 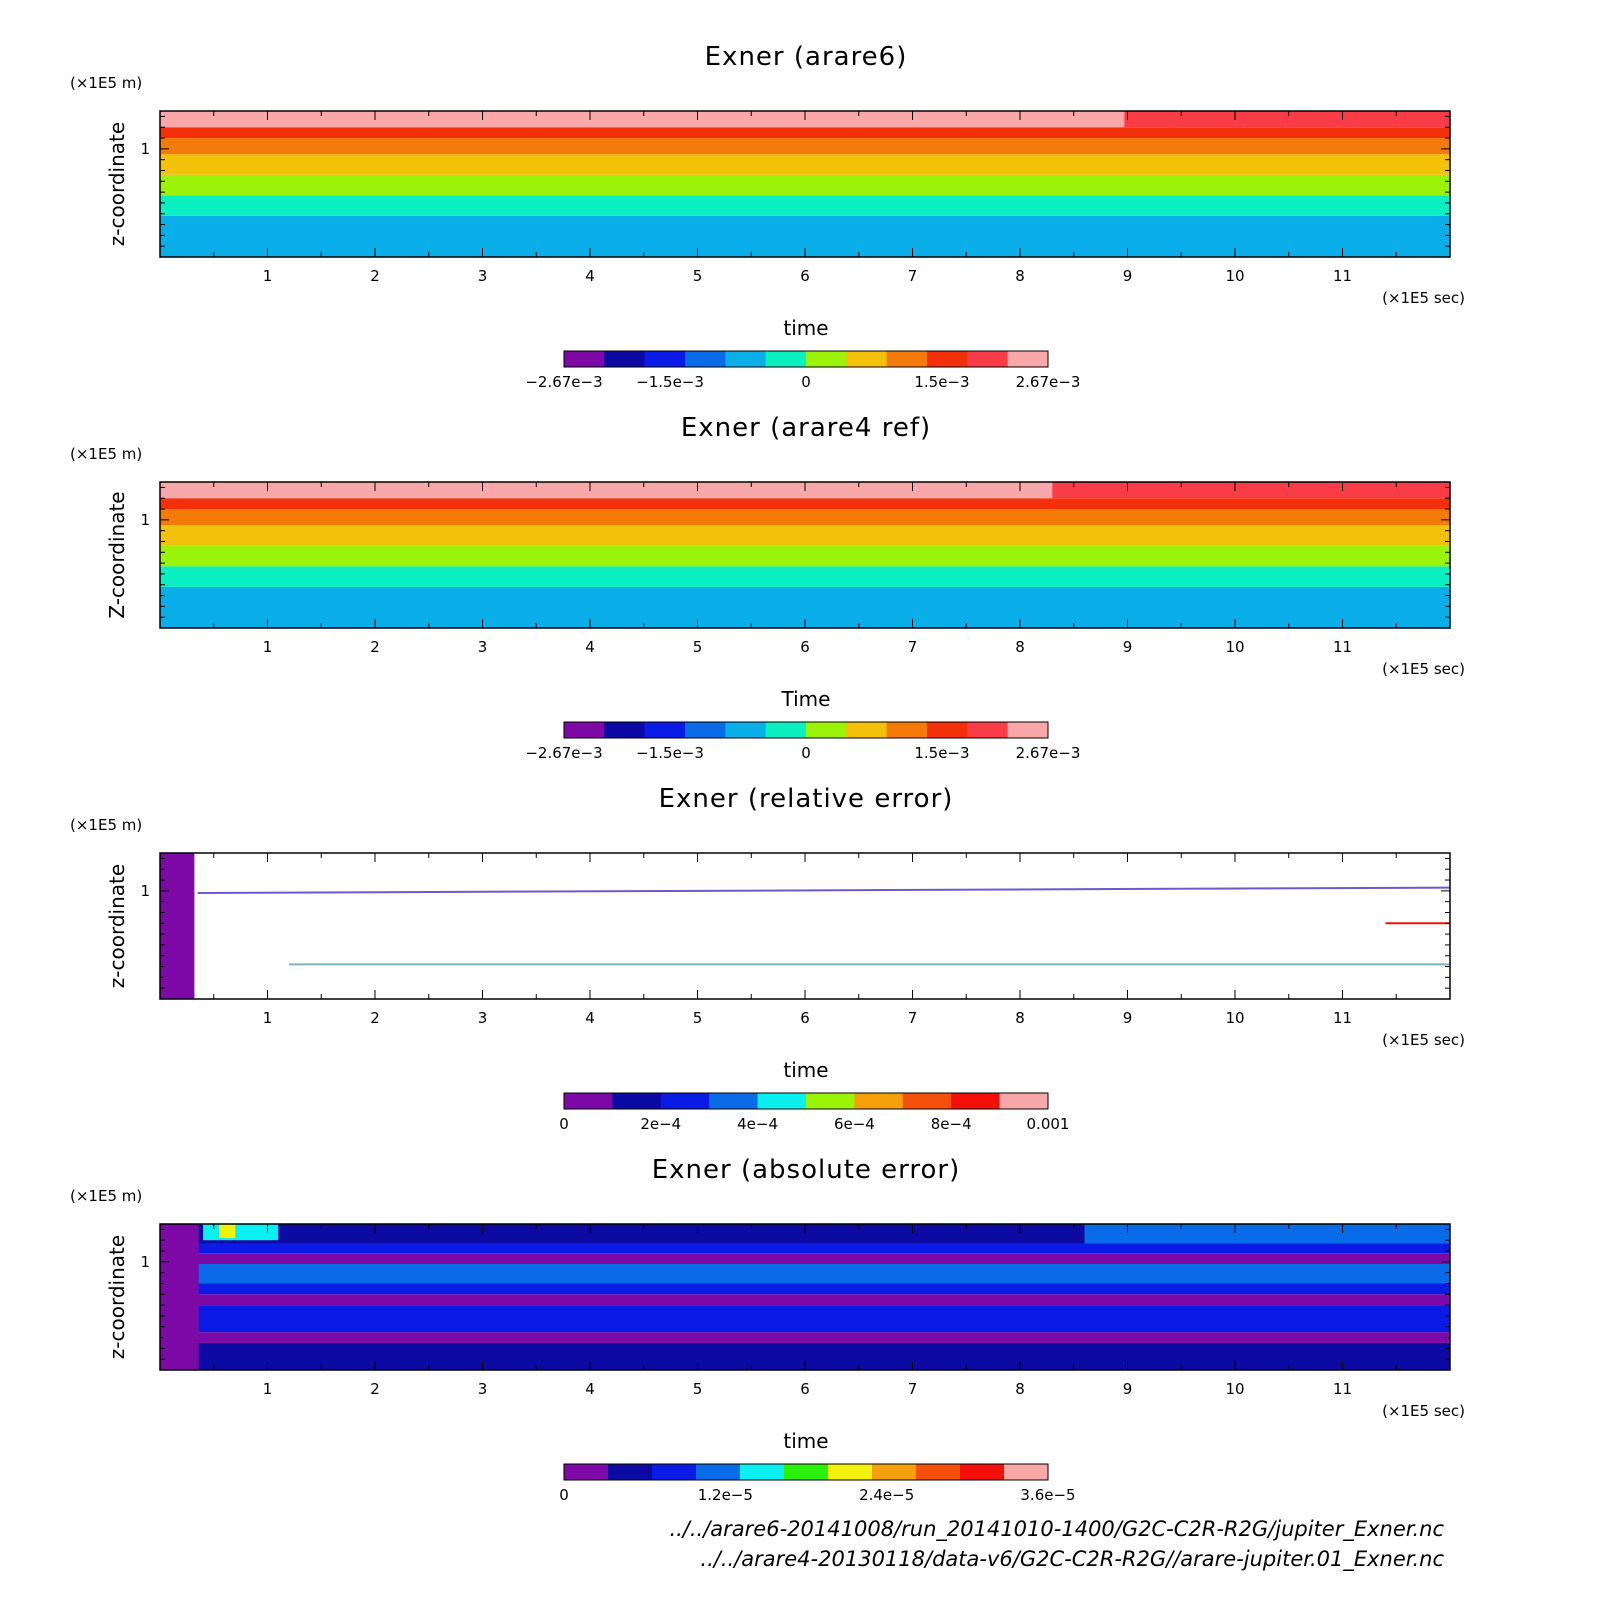 I want to click on x-tick-label: 8, so click(x=1020, y=1389).